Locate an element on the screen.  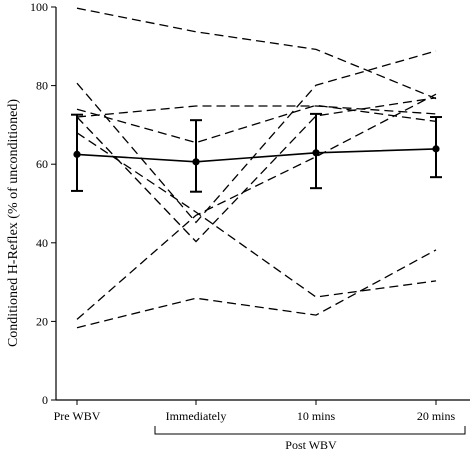
y-tick-label: 60 is located at coordinates (42, 164).